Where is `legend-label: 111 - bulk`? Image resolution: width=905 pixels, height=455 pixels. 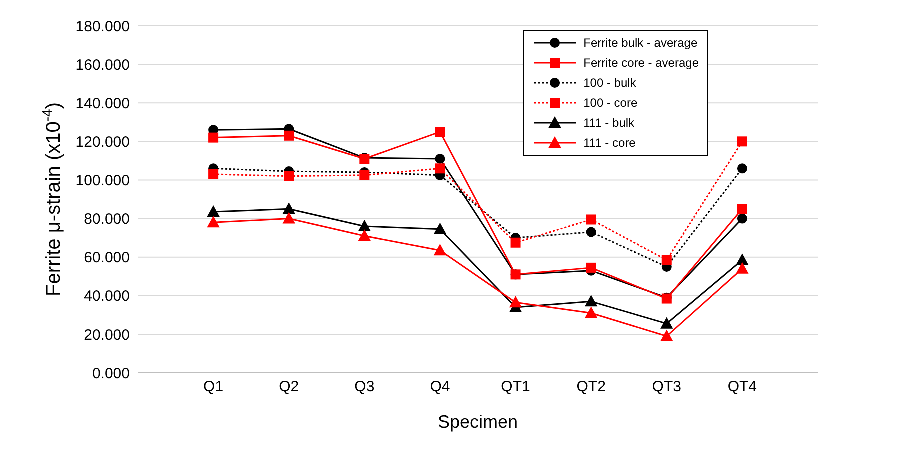
legend-label: 111 - bulk is located at coordinates (609, 123).